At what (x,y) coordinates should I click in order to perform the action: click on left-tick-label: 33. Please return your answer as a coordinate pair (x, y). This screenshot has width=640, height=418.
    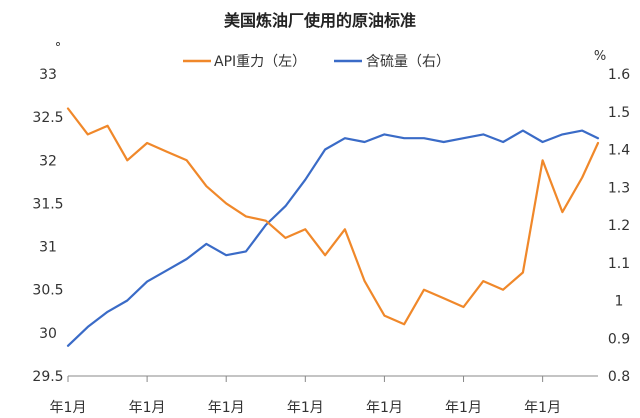
    Looking at the image, I should click on (48, 75).